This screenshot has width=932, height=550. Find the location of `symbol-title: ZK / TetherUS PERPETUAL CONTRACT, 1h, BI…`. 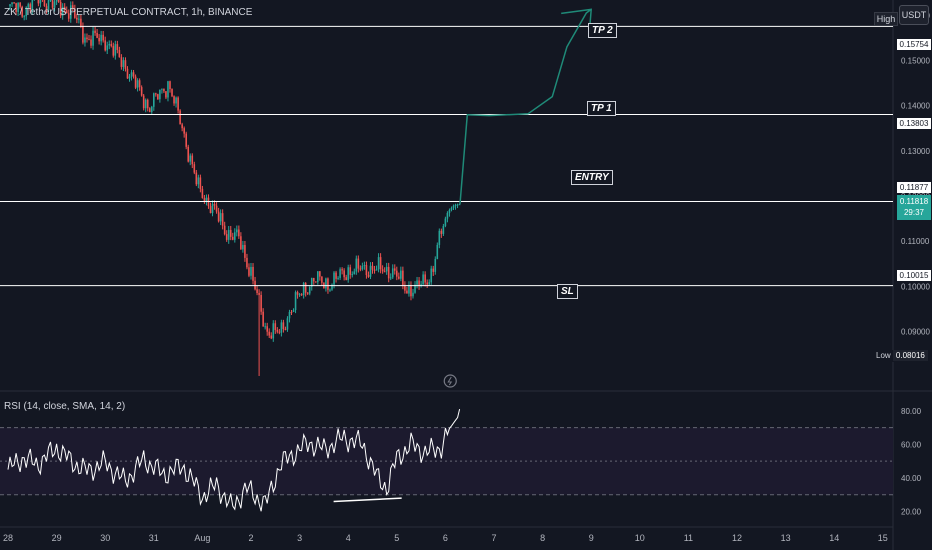

symbol-title: ZK / TetherUS PERPETUAL CONTRACT, 1h, BI… is located at coordinates (128, 12).